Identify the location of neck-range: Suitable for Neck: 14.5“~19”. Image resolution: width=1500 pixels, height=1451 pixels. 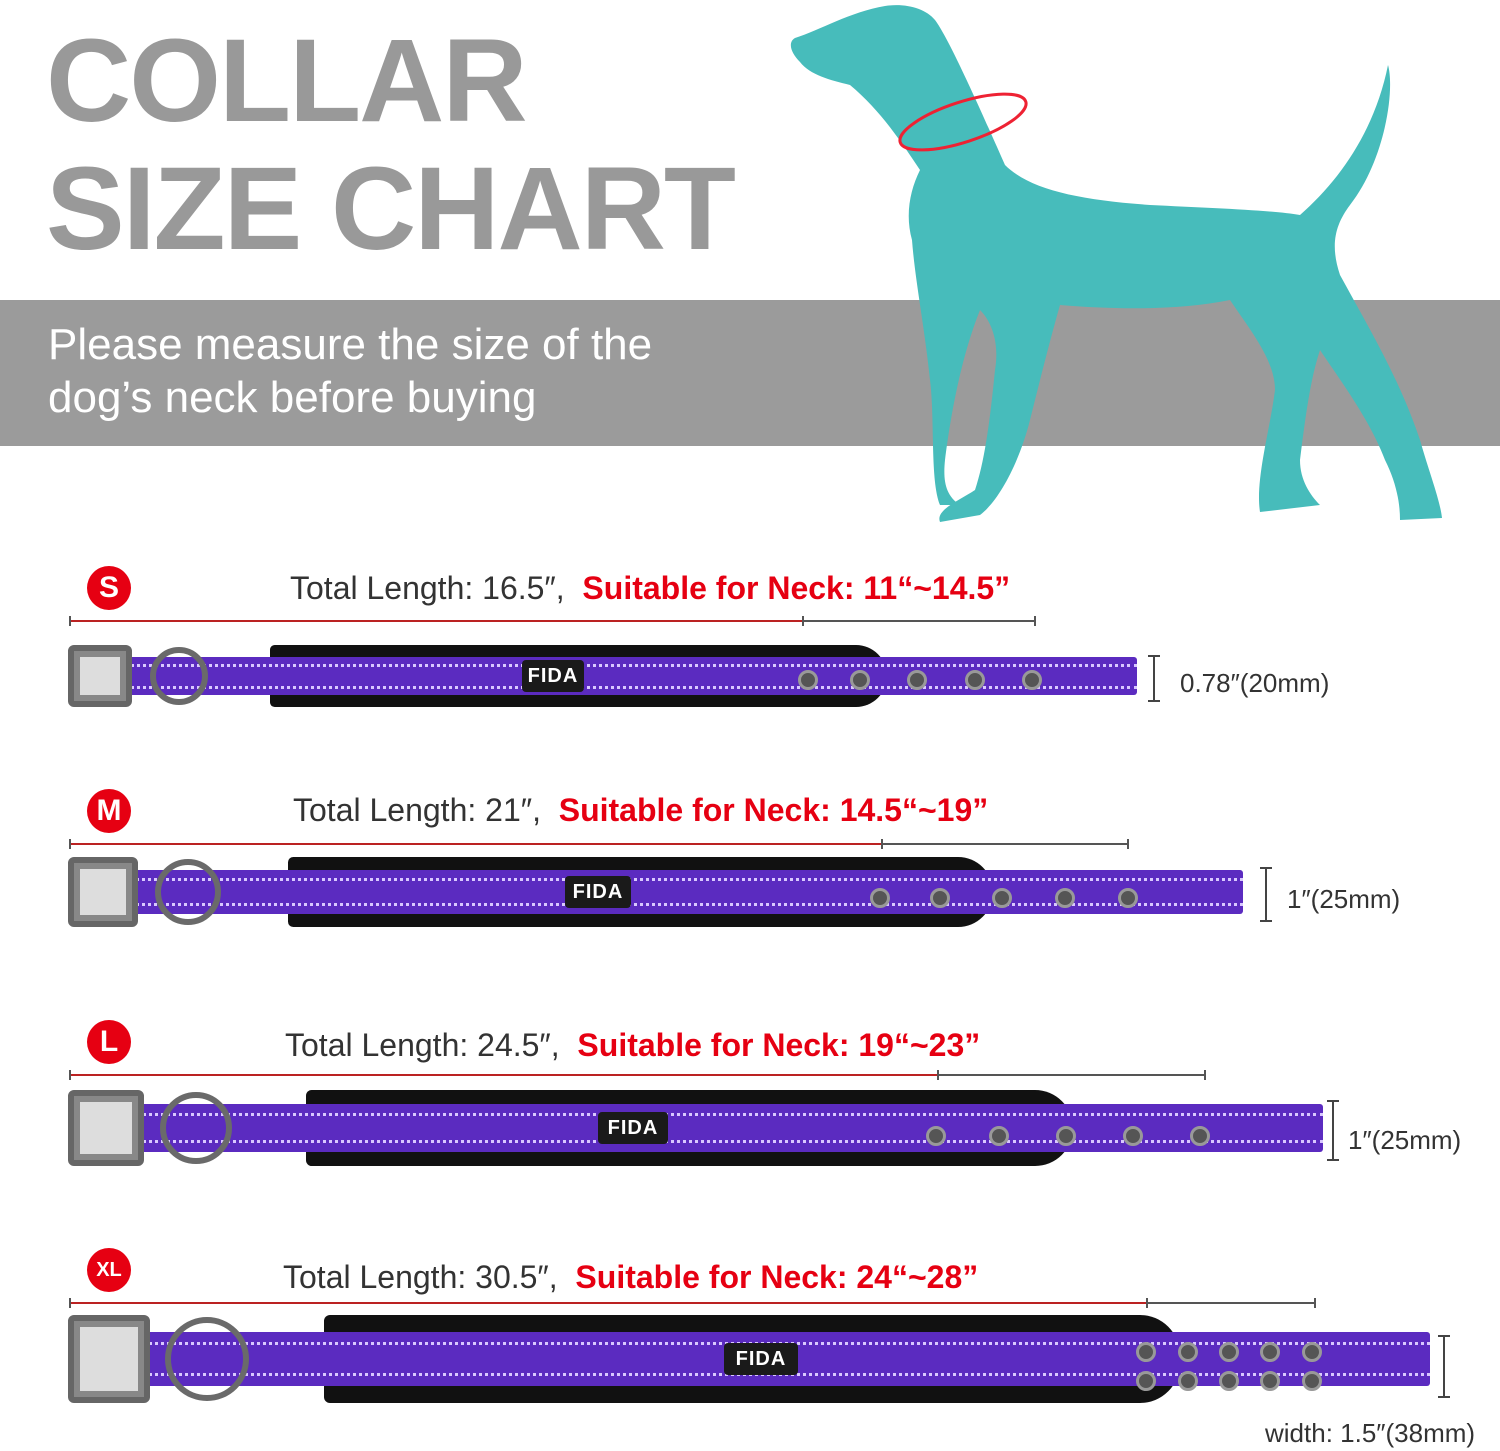
(773, 810).